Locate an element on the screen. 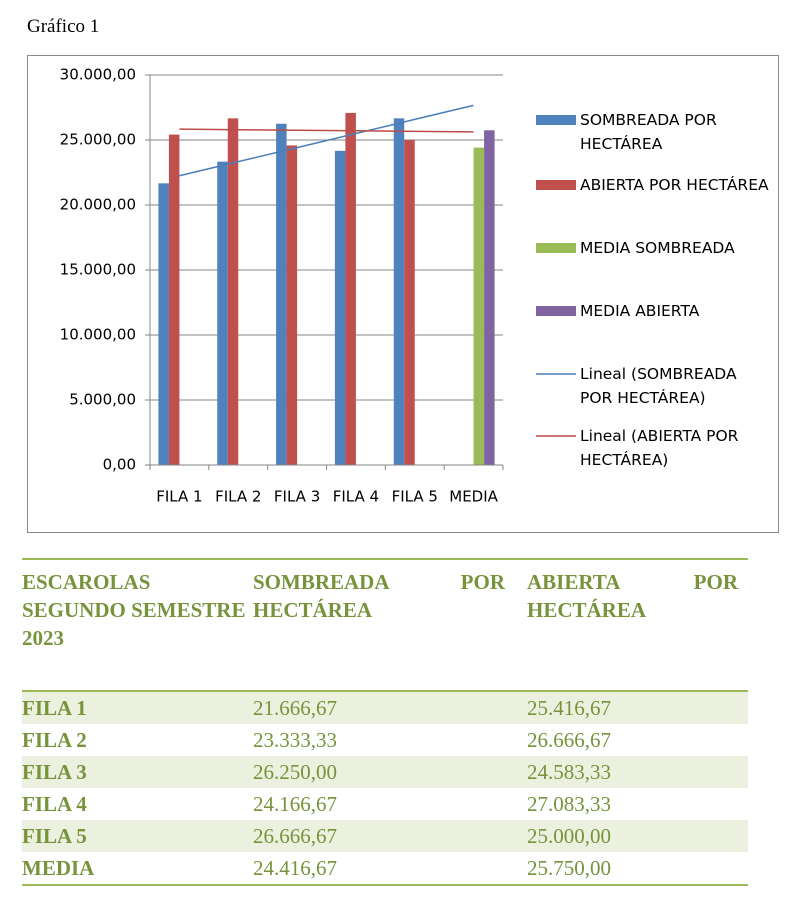 The width and height of the screenshot is (800, 907). legend-label: Lineal (SOMBREADA POR HECTÁREA) is located at coordinates (658, 386).